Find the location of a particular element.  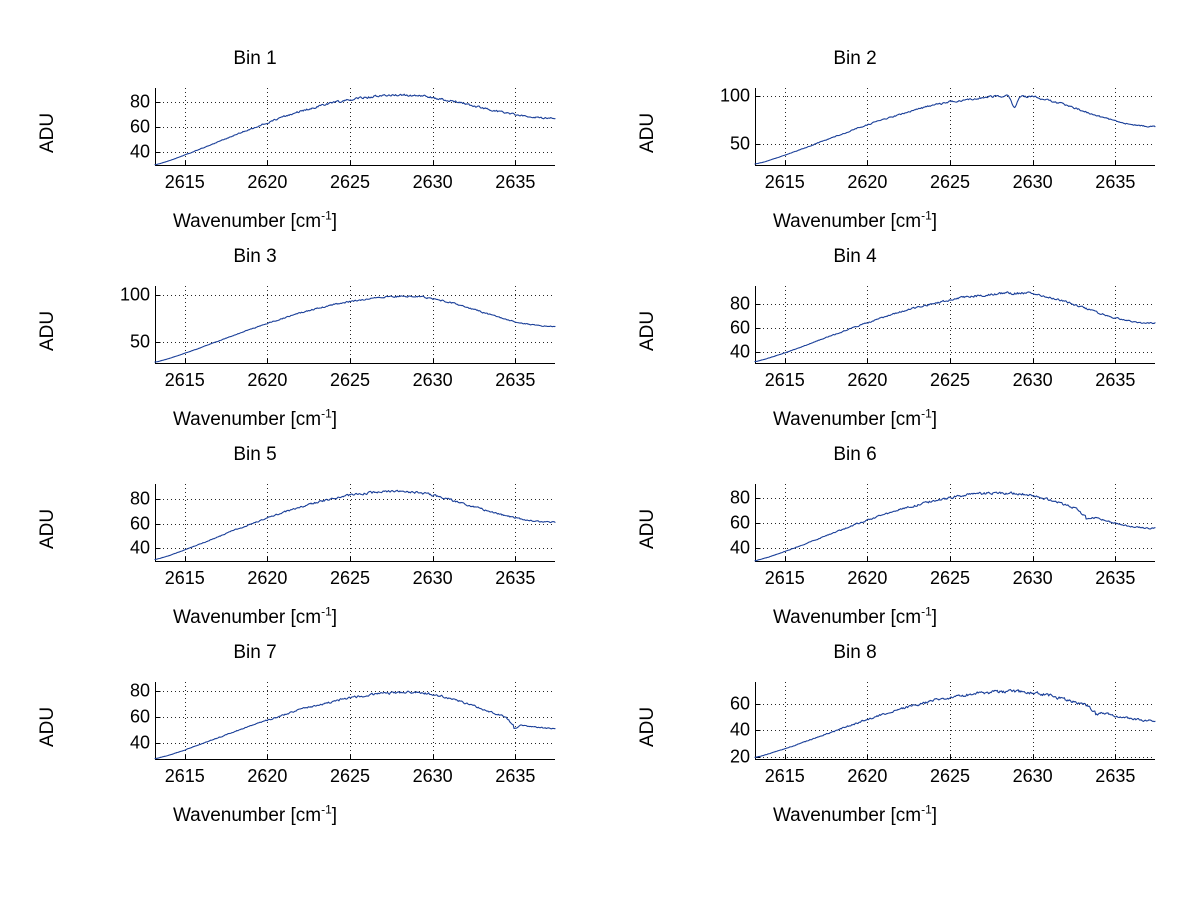

subplot-title: Bin 6 is located at coordinates (855, 454).